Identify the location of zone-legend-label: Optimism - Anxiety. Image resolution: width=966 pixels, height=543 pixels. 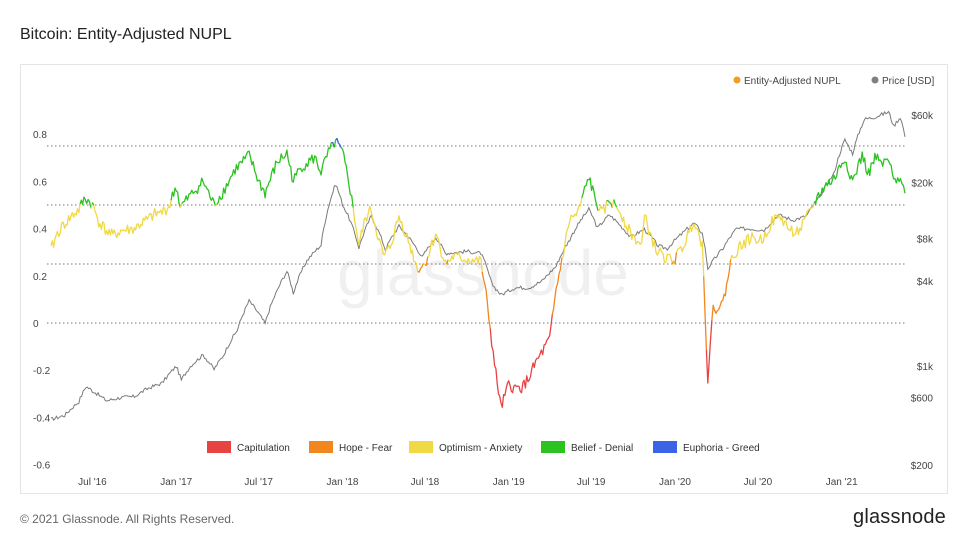
(480, 448).